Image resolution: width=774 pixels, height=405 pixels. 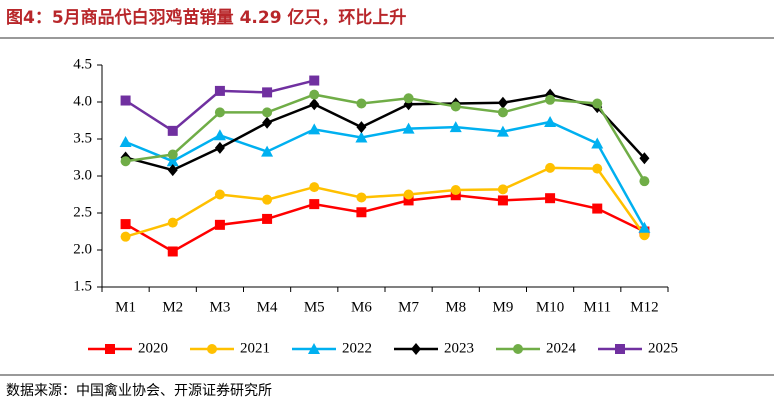 What do you see at coordinates (82, 212) in the screenshot?
I see `y-tick-label: 2.5` at bounding box center [82, 212].